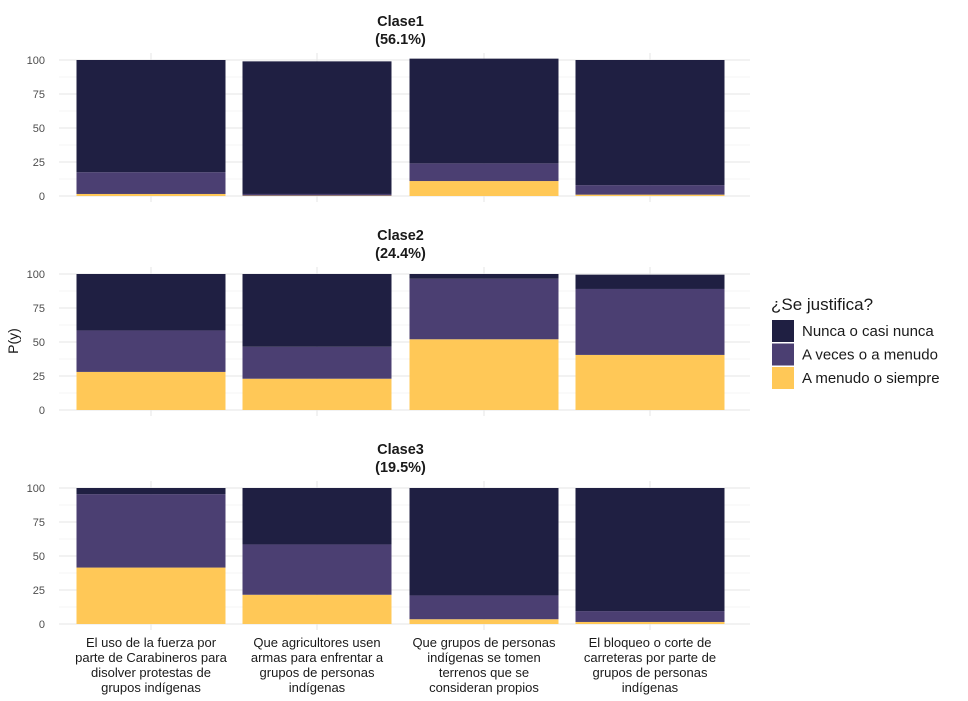 The height and width of the screenshot is (701, 968). What do you see at coordinates (871, 378) in the screenshot?
I see `legend-label: A menudo o siempre` at bounding box center [871, 378].